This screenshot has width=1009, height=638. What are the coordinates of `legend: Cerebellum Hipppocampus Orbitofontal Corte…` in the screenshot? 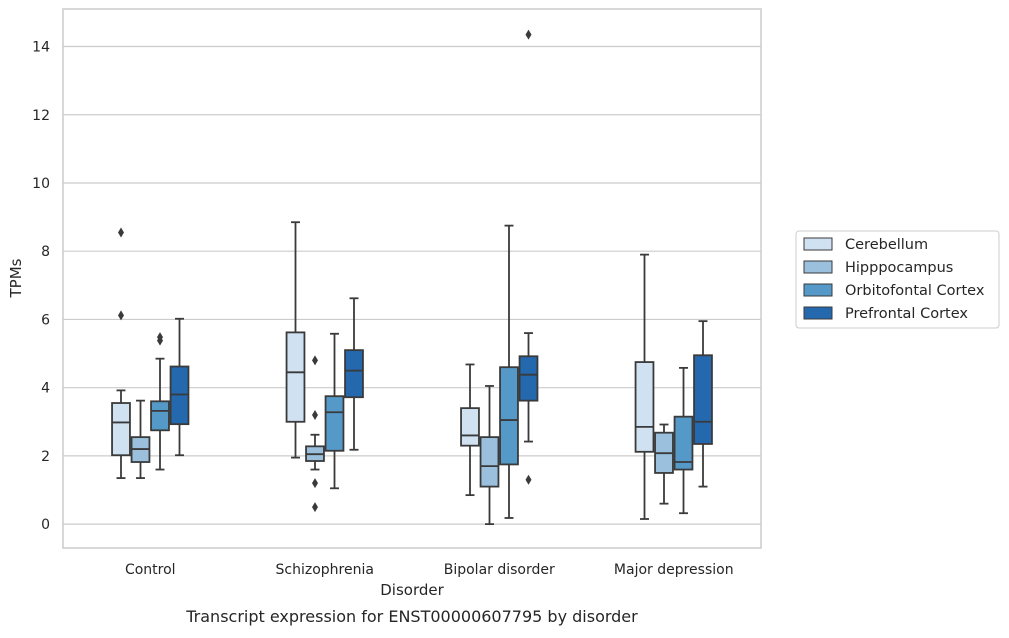 It's located at (897, 279).